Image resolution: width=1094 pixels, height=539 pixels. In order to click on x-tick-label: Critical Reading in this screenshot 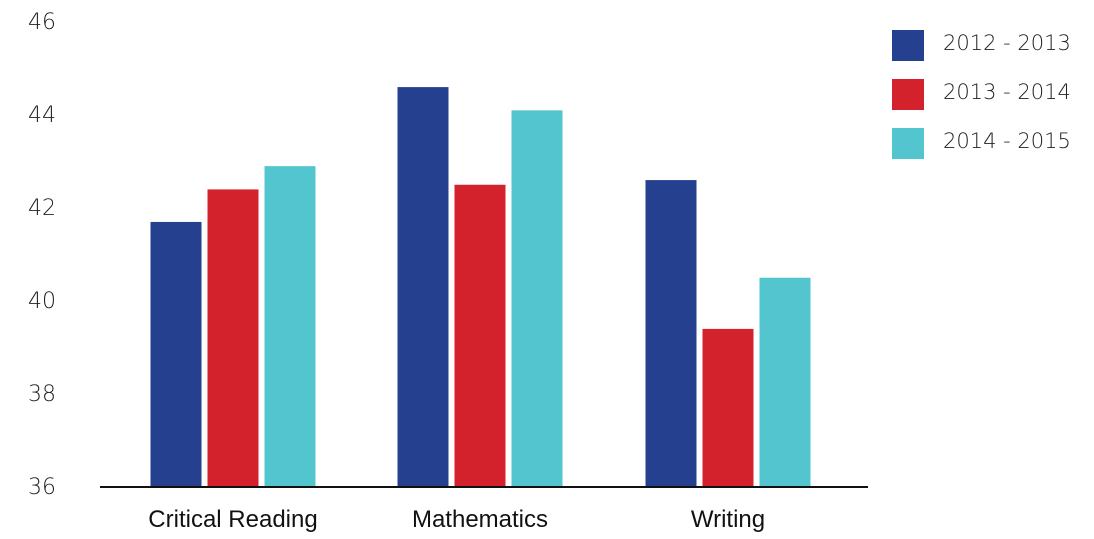, I will do `click(232, 519)`.